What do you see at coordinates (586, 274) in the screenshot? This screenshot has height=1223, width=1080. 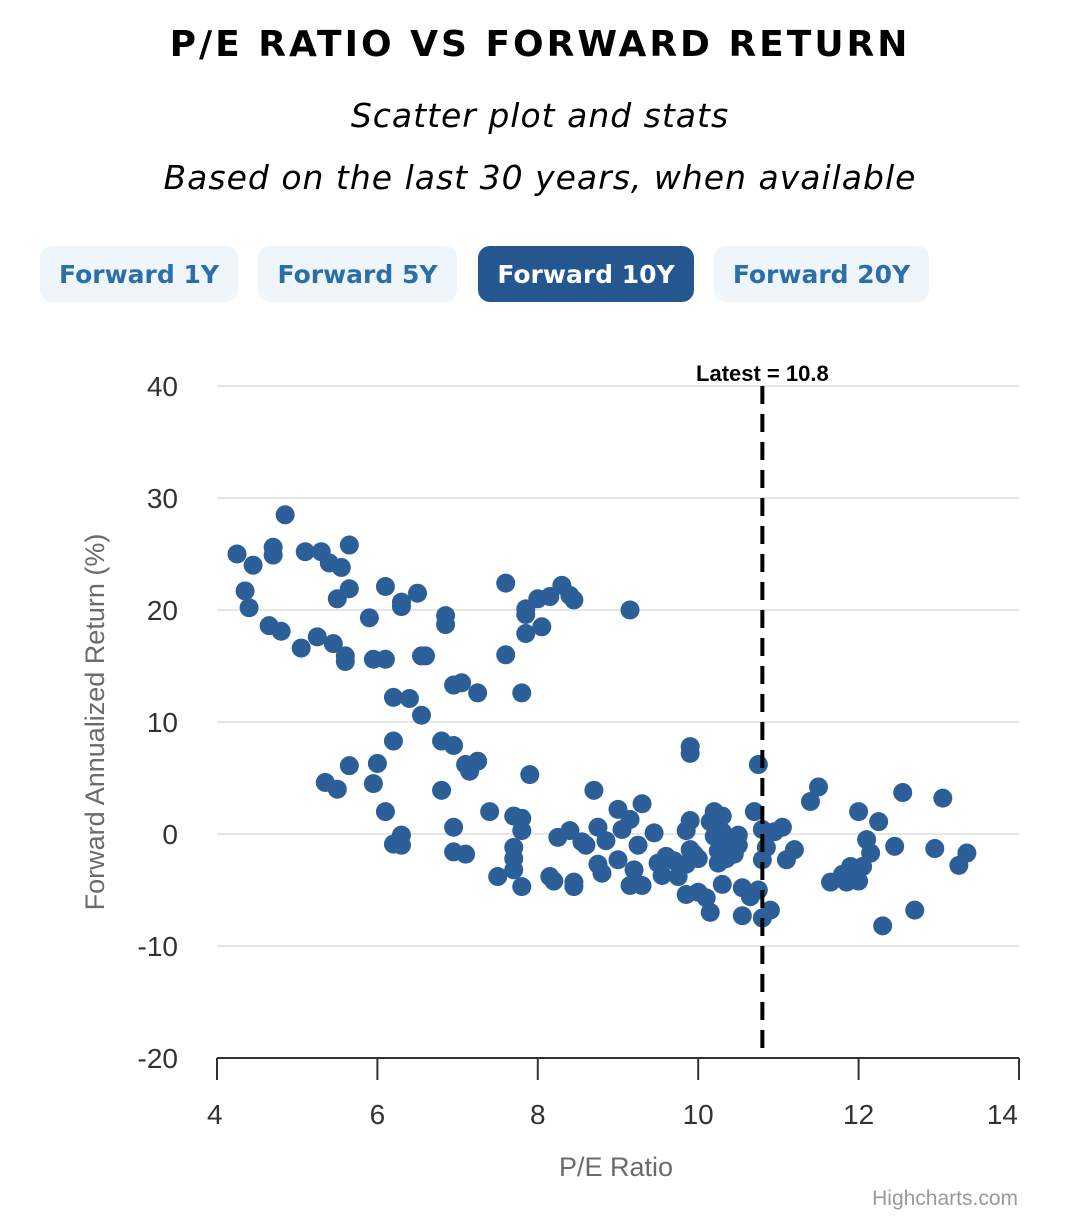 I see `tab-forward-10y: Forward 10Y` at bounding box center [586, 274].